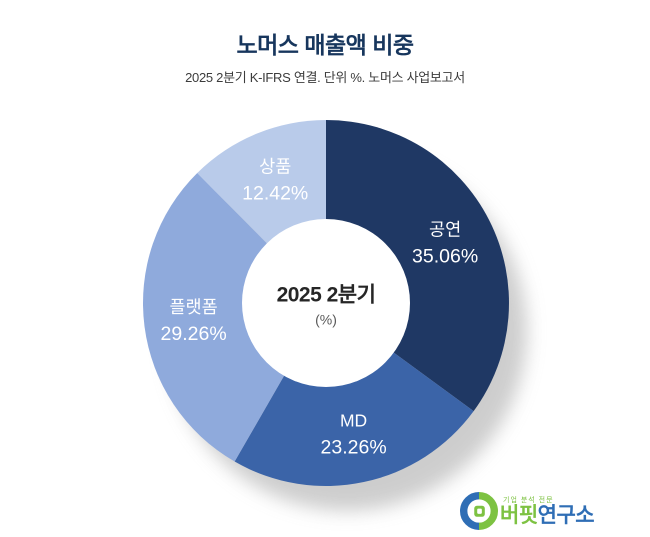 Image resolution: width=650 pixels, height=537 pixels. What do you see at coordinates (528, 500) in the screenshot?
I see `logo-tagline: 기업 분석 전문` at bounding box center [528, 500].